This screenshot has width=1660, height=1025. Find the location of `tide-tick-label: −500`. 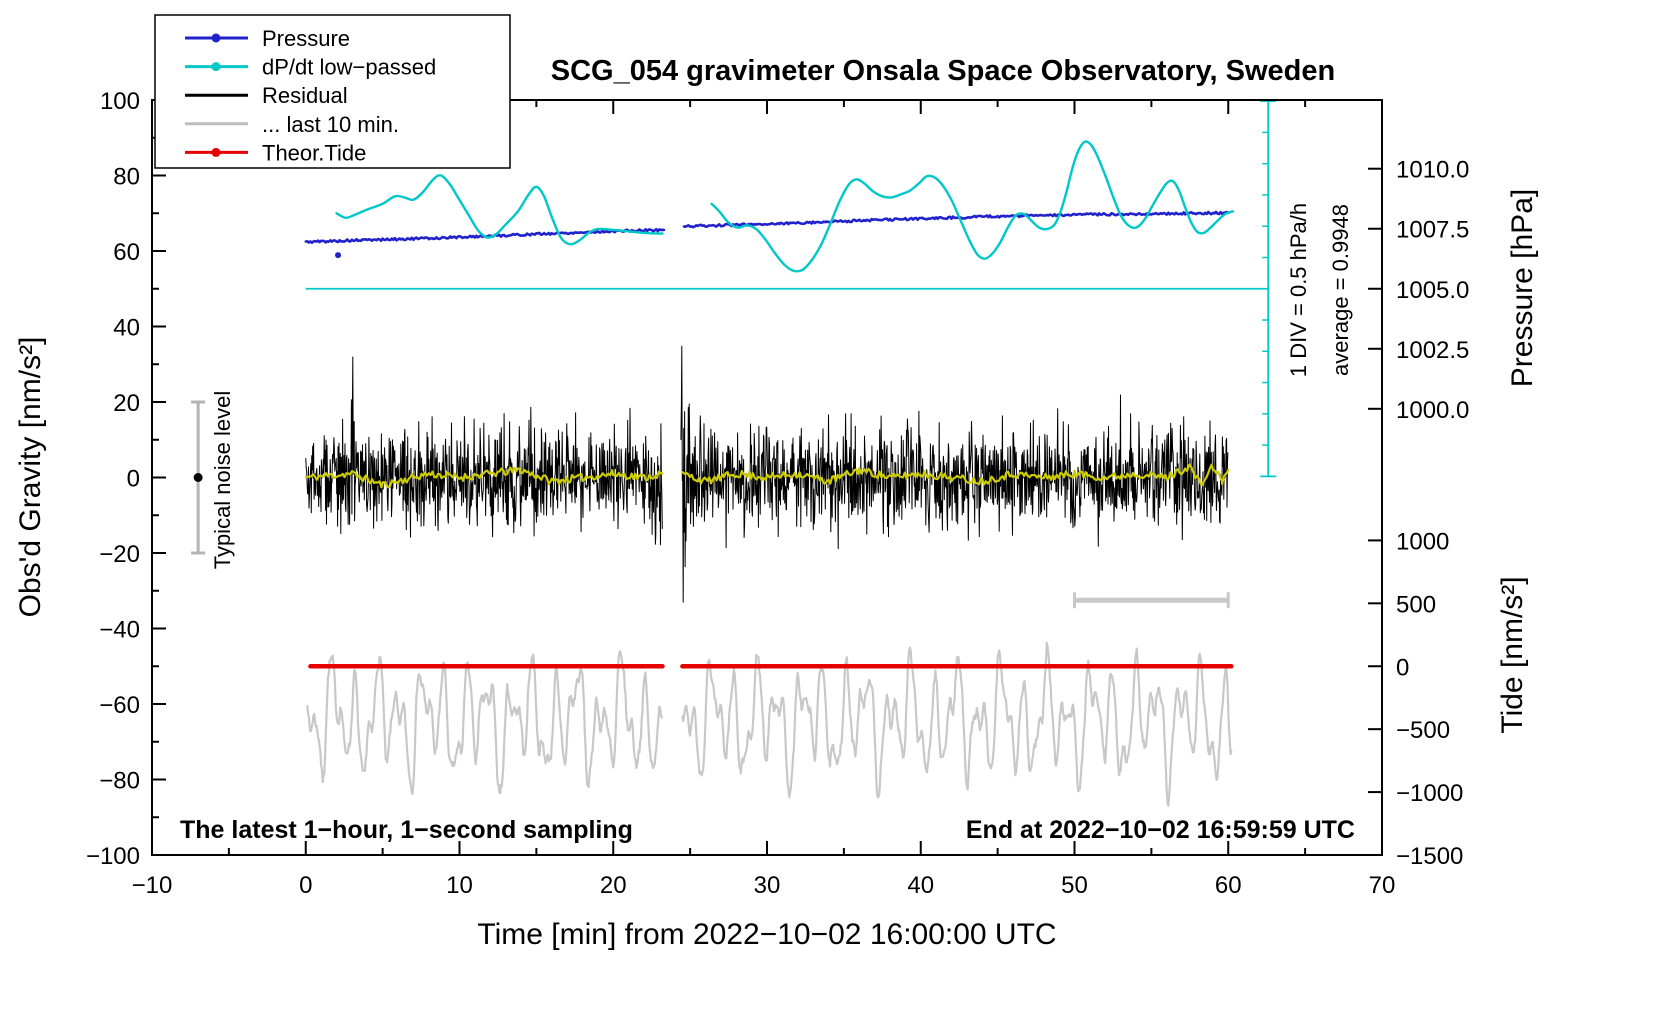

tide-tick-label: −500 is located at coordinates (1423, 730).